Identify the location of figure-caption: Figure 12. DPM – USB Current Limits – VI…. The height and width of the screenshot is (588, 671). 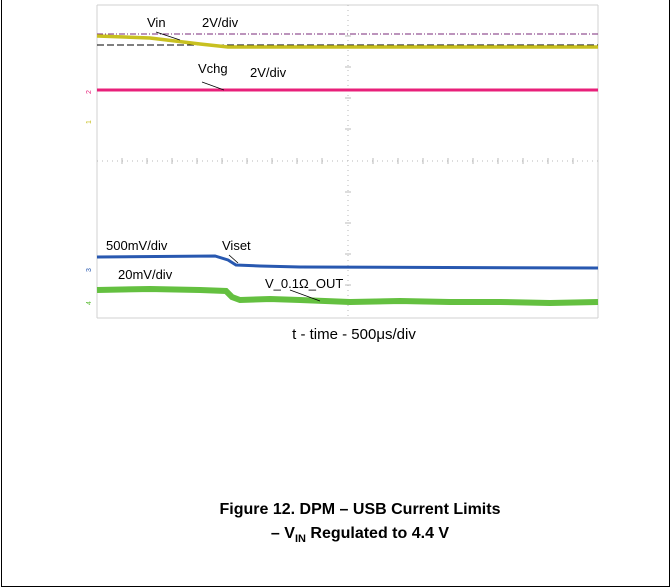
(360, 524).